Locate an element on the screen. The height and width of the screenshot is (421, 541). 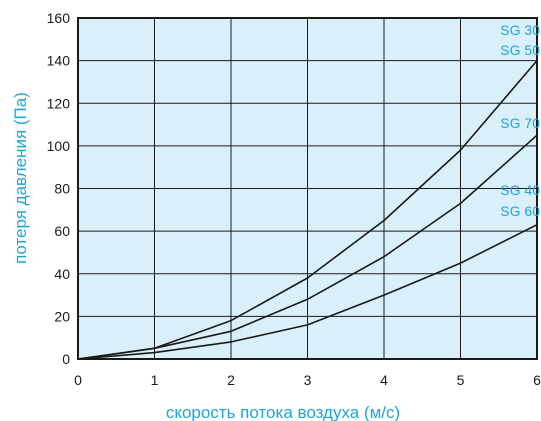
y-tick-label-0: 0 is located at coordinates (66, 359).